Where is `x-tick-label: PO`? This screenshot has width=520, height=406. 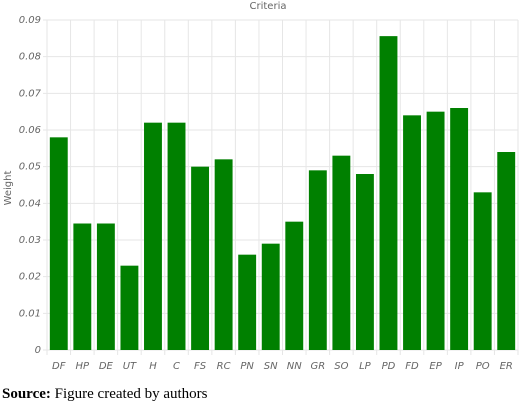 x-tick-label: PO is located at coordinates (483, 366).